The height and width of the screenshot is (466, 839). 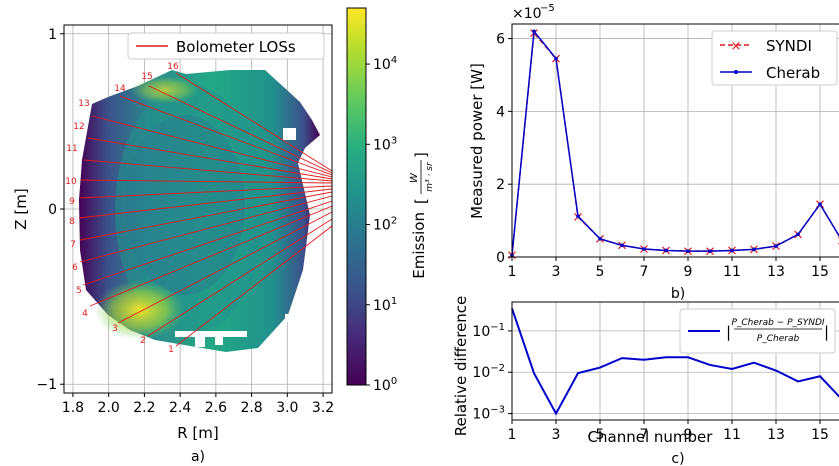 I want to click on legend-los-label: Bolometer LOSs, so click(x=236, y=47).